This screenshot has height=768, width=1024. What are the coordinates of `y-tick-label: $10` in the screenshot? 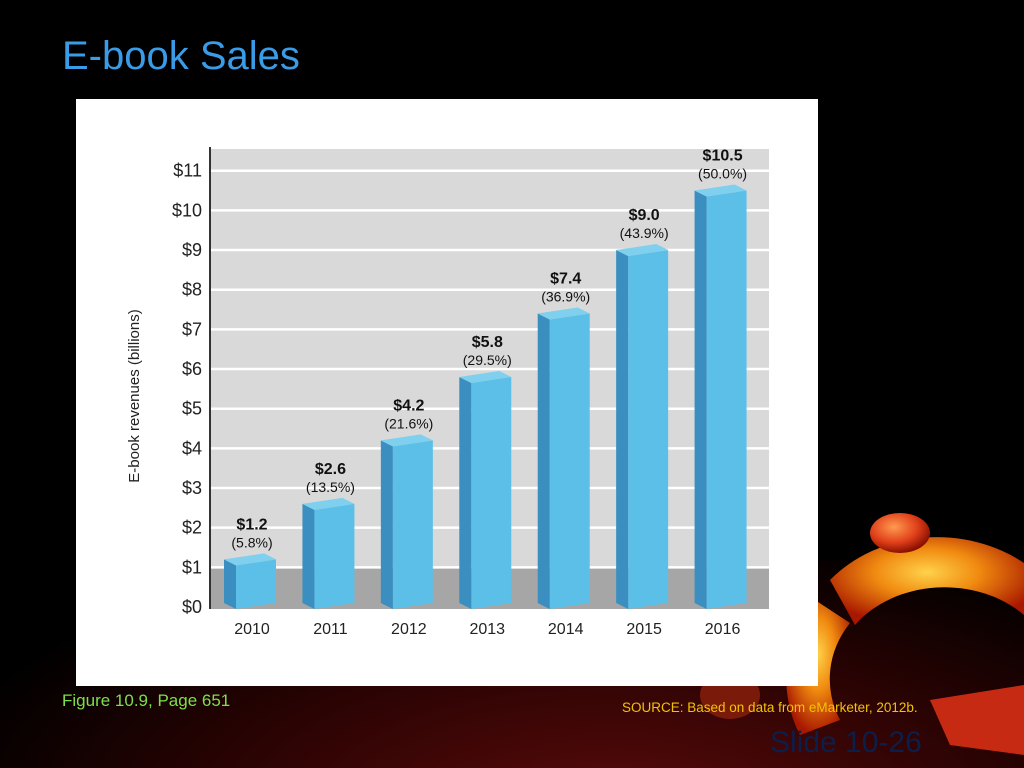 It's located at (187, 210).